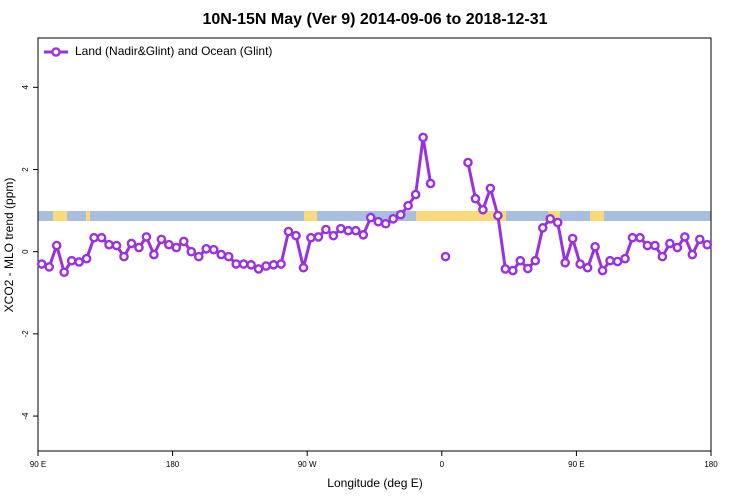 The image size is (750, 500). Describe the element at coordinates (25, 87) in the screenshot. I see `y-tick-label: 4` at that location.